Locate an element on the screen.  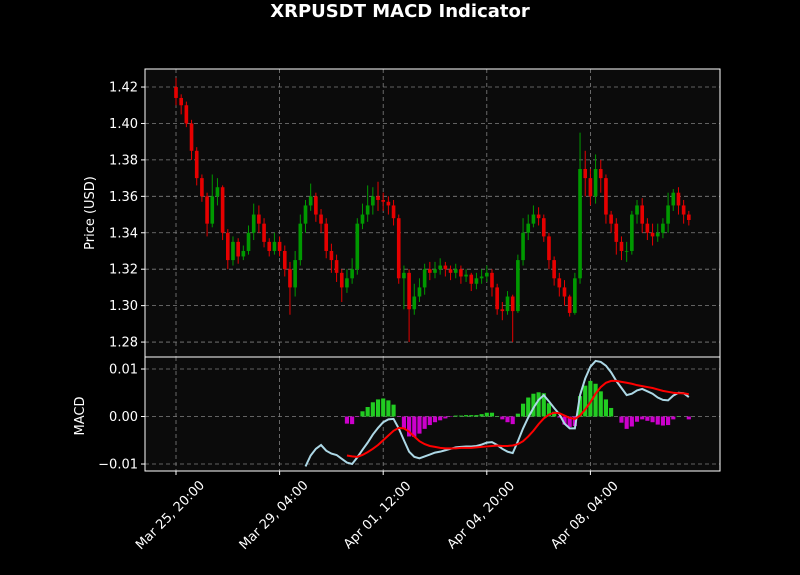
y-tick-label: 0.01 is located at coordinates (123, 370).